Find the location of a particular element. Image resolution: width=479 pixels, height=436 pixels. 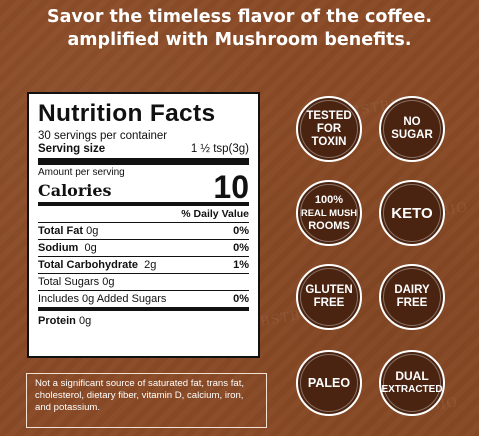

badge-dual-extracted: DUAL EXTRACTED is located at coordinates (412, 383).